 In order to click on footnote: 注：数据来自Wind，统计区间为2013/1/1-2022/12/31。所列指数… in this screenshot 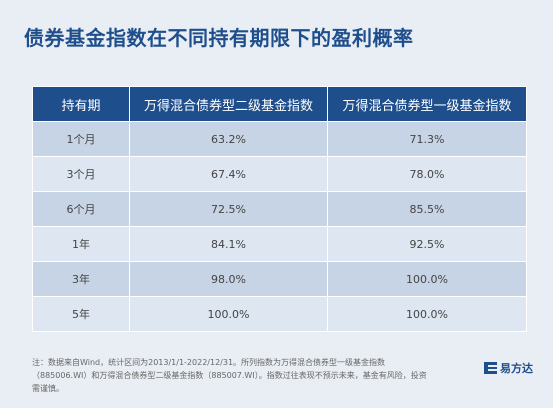, I will do `click(229, 375)`.